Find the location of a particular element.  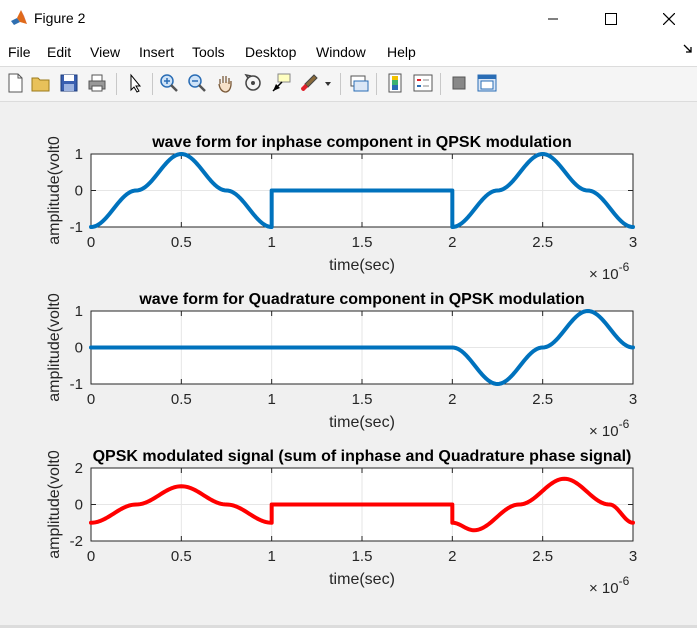

x-exponent-label-2: × 10⁻⁶ is located at coordinates (609, 428).